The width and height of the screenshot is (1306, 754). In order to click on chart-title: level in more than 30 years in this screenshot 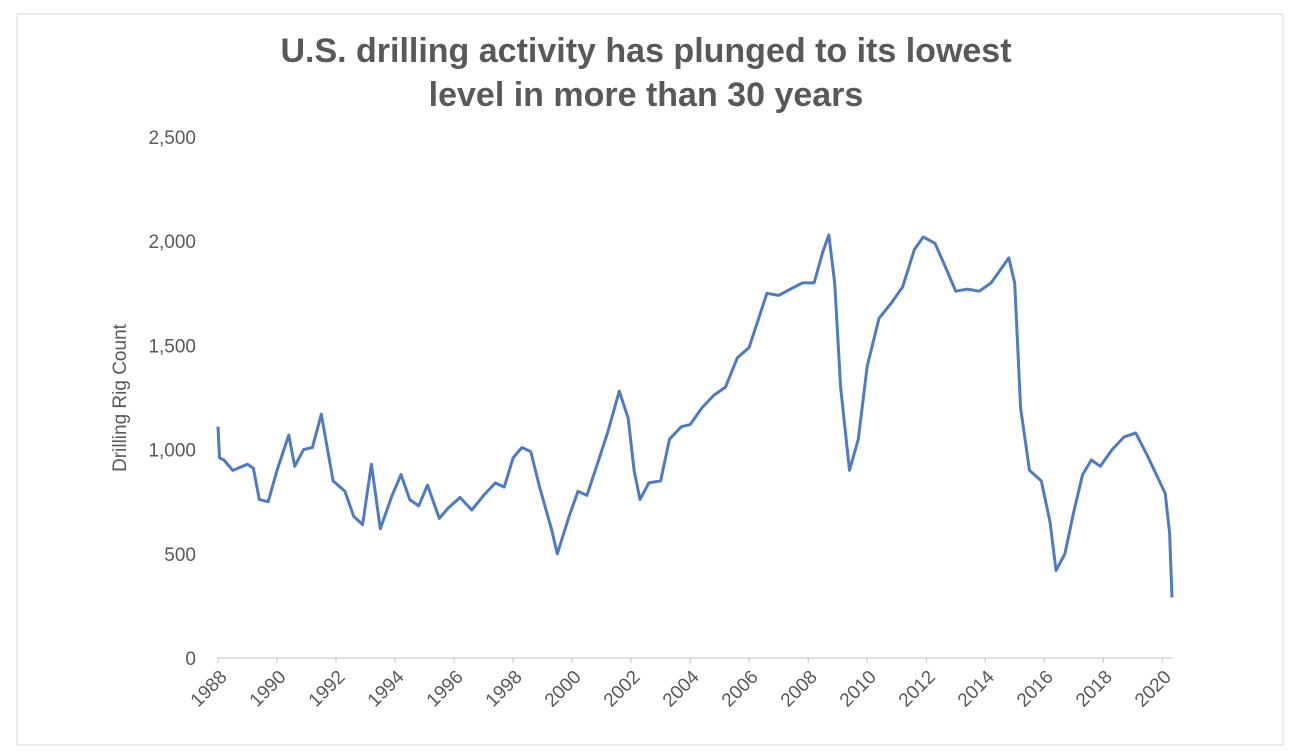, I will do `click(646, 95)`.